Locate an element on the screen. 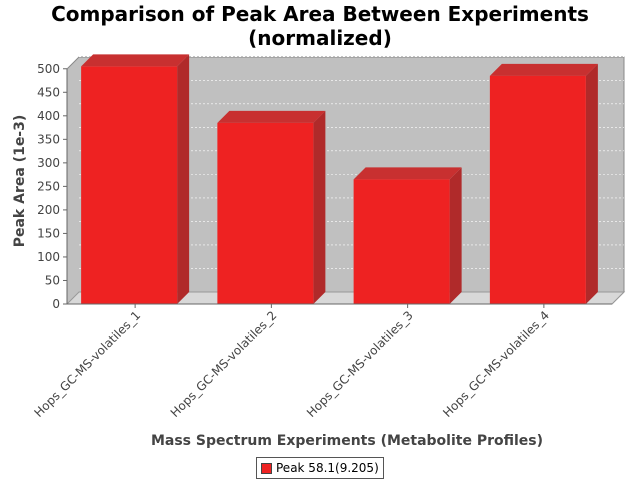  y-tick-label: 400 is located at coordinates (48, 116).